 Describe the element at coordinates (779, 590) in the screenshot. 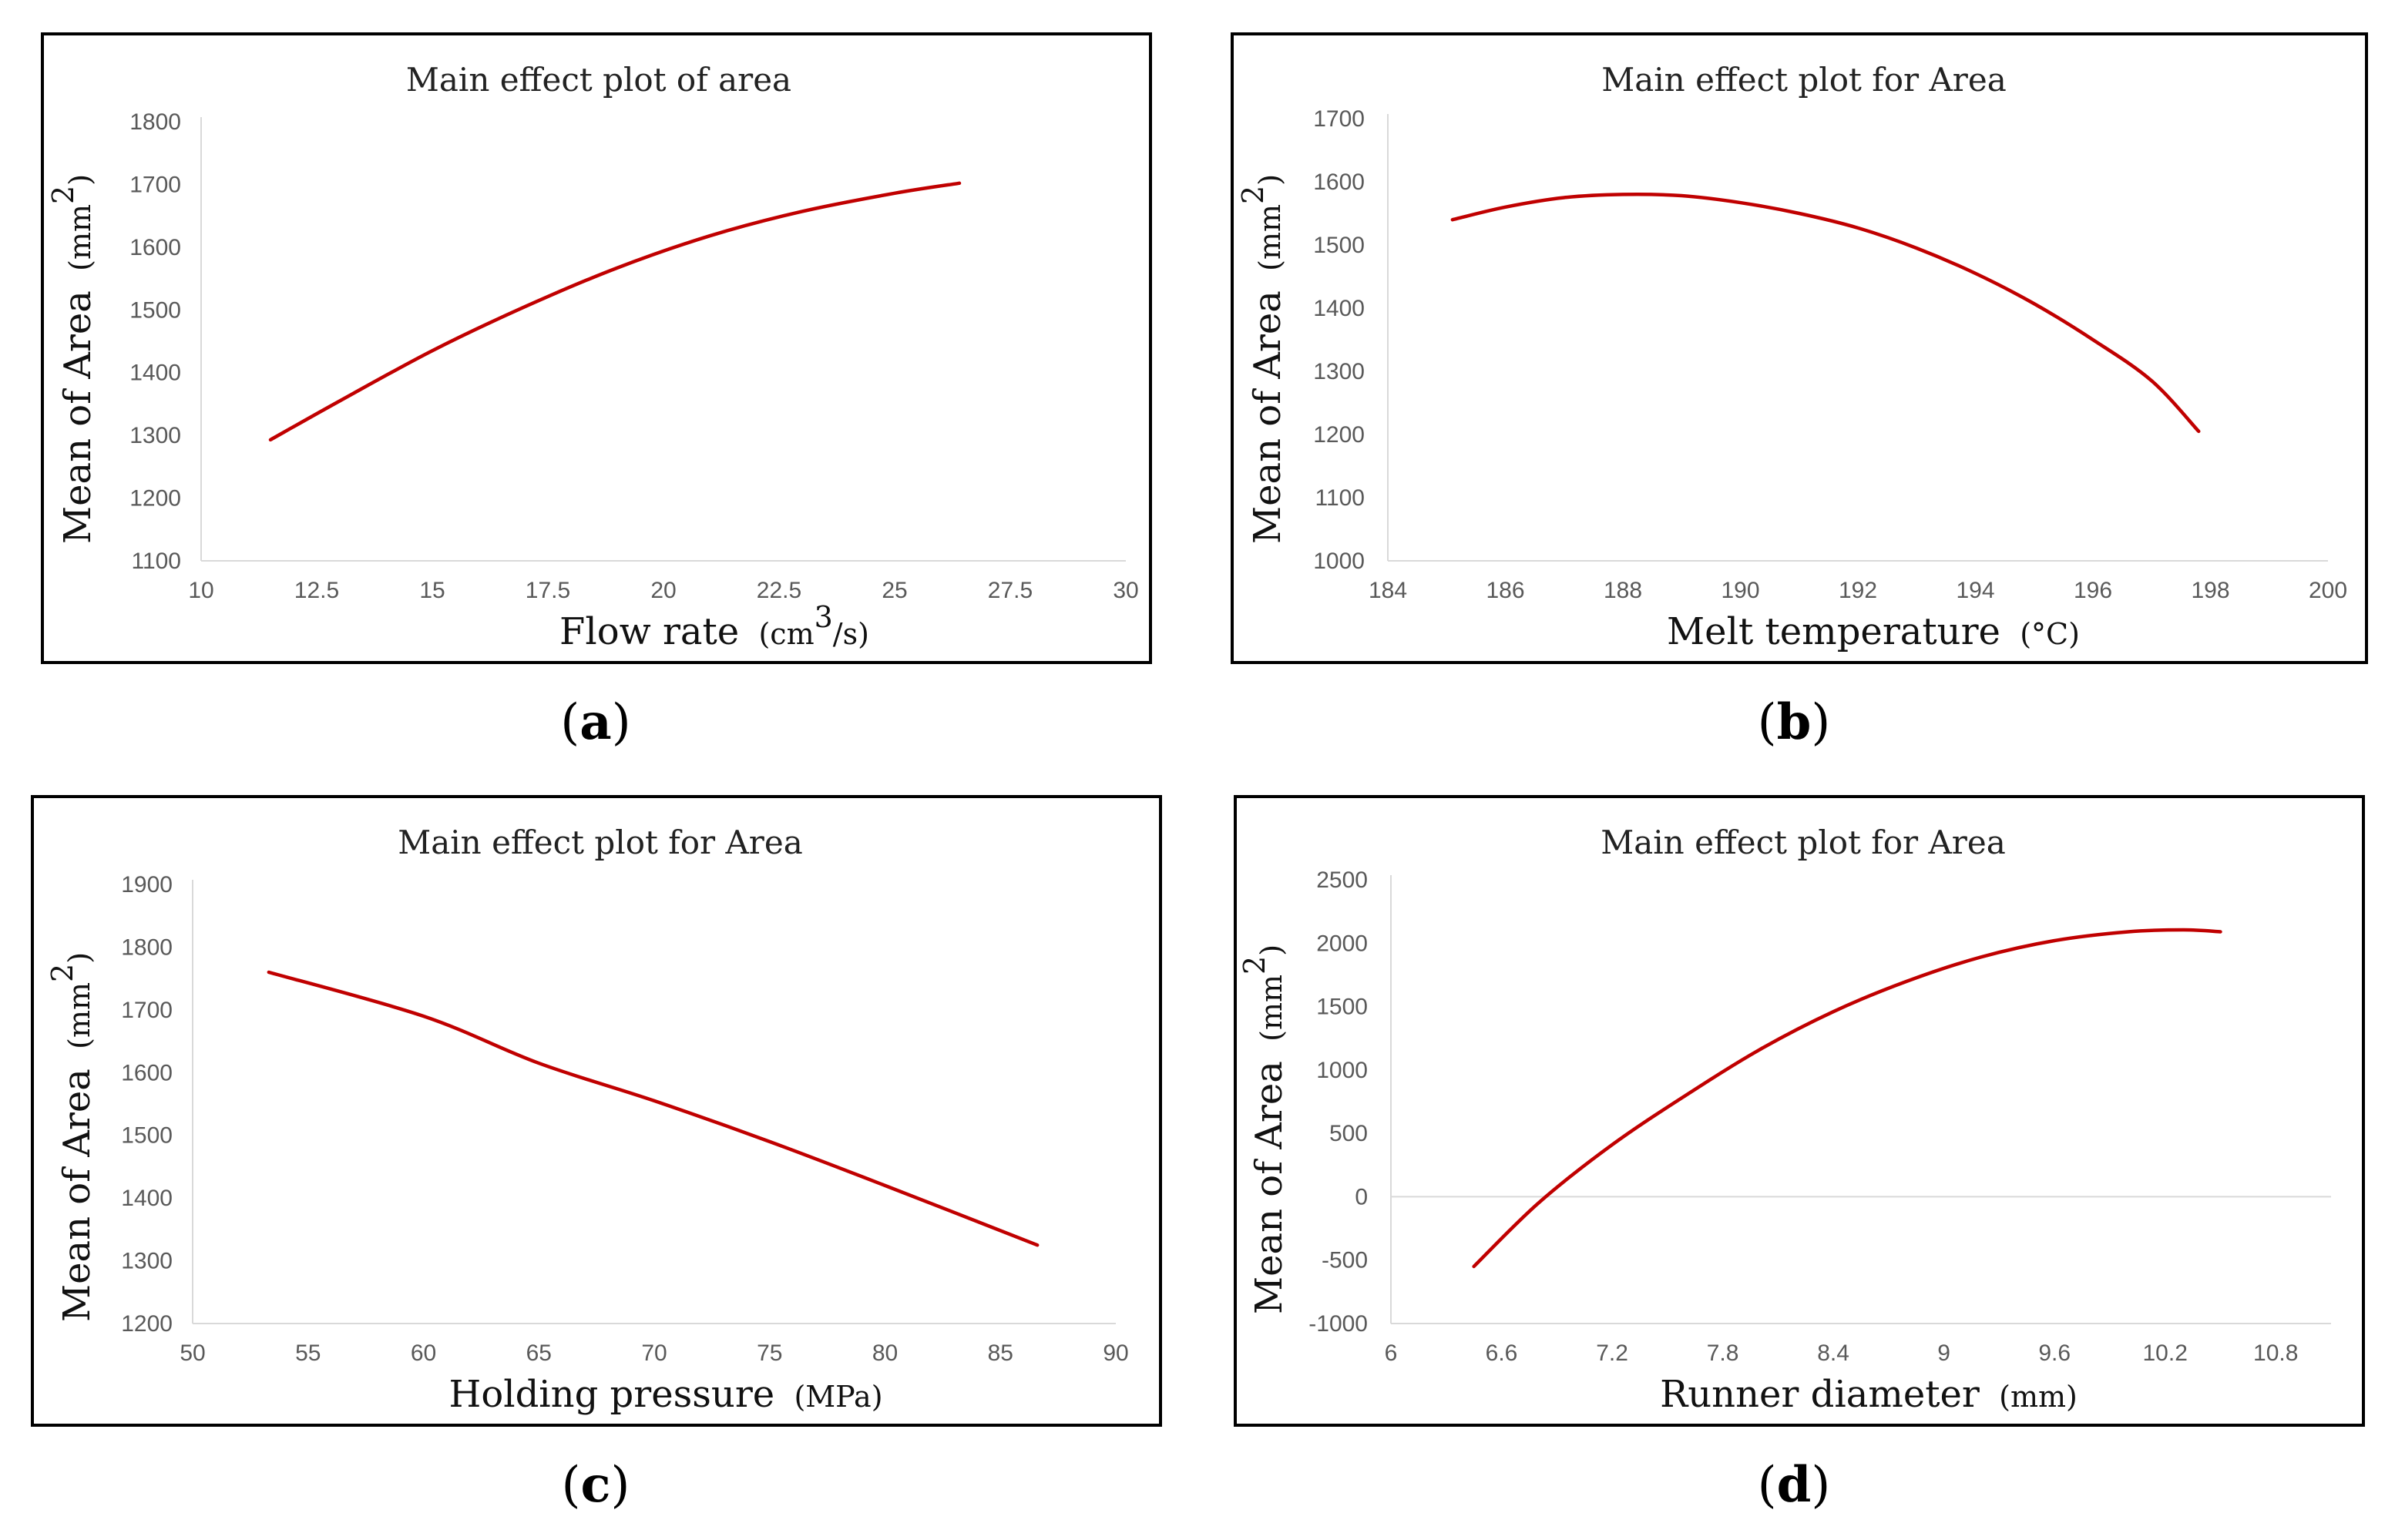

I see `x-tick-label: 22.5` at that location.